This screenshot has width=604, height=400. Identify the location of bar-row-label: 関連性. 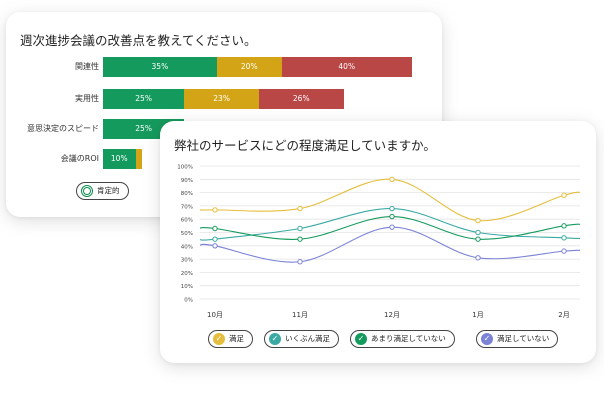
(87, 66).